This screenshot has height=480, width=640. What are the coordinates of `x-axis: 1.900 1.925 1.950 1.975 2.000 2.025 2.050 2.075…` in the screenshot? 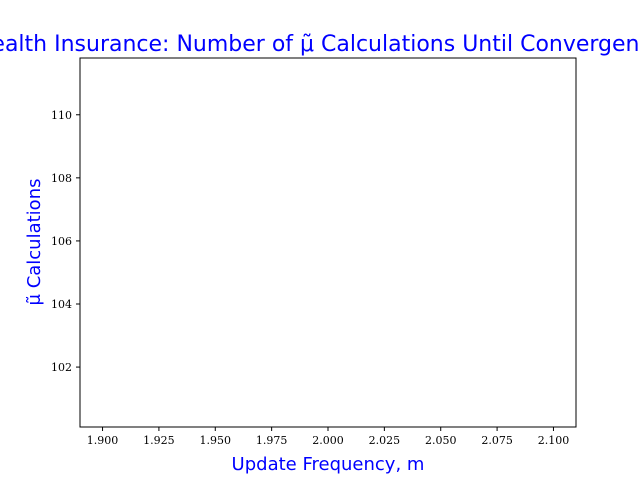 It's located at (328, 437).